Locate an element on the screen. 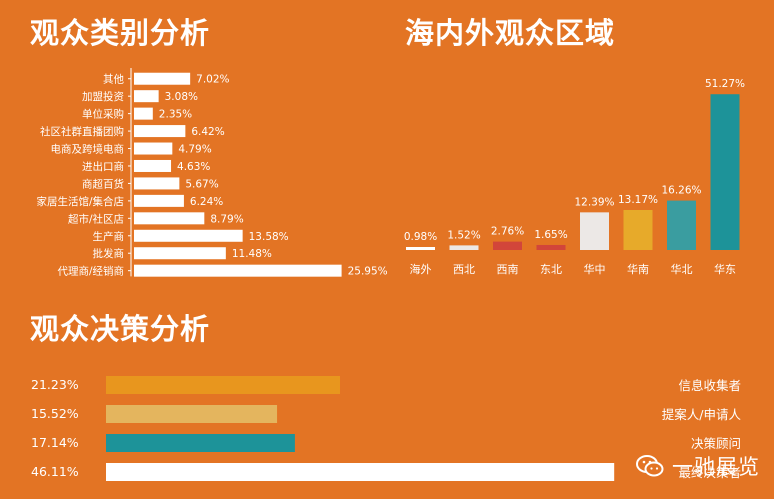  category-value-label: 2.35% is located at coordinates (175, 115).